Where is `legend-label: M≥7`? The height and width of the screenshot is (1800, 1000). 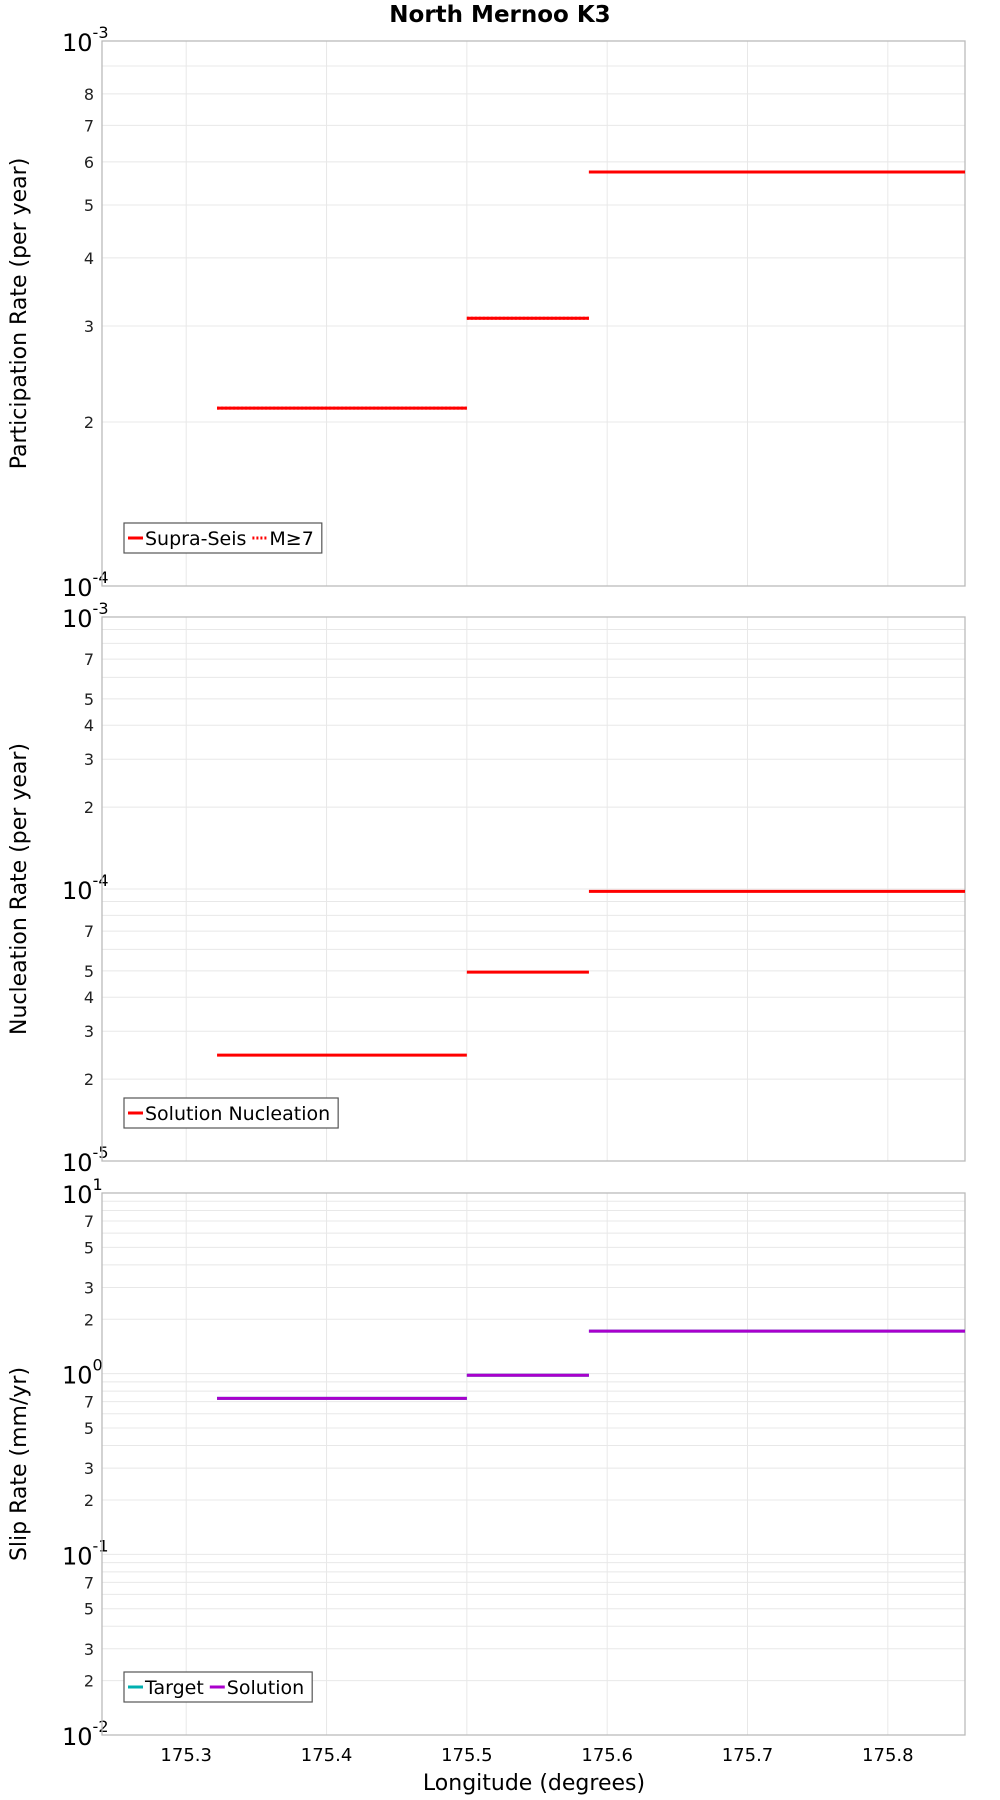
legend-label: M≥7 is located at coordinates (291, 539).